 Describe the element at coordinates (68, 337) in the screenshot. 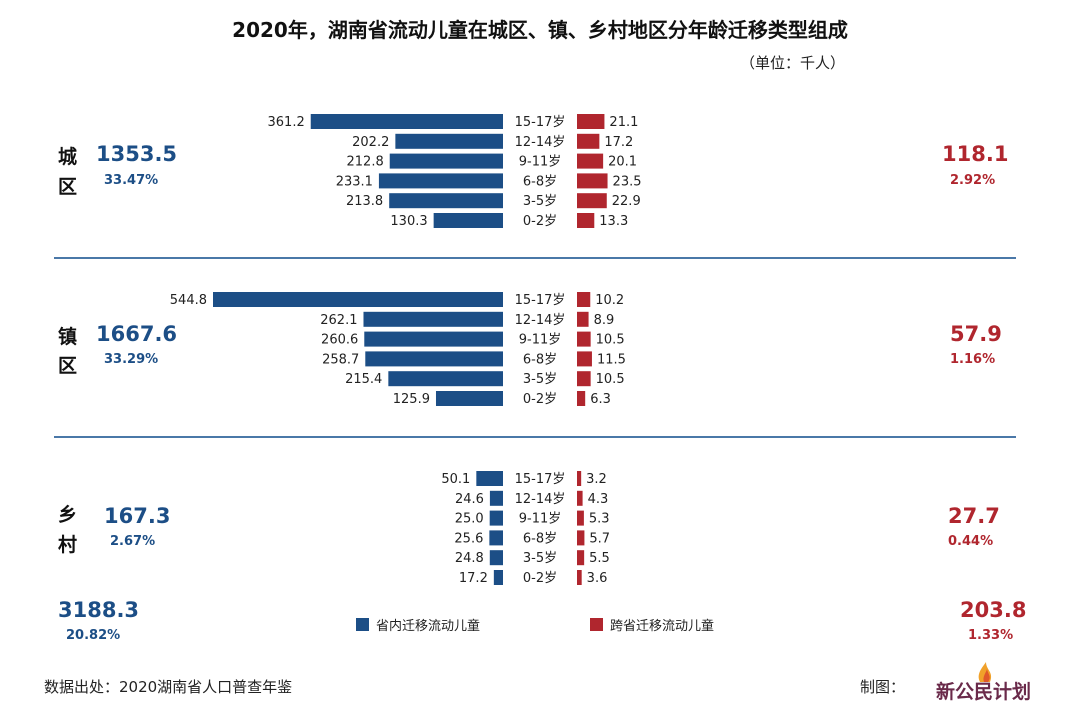

I see `region-label-char-1: 镇` at that location.